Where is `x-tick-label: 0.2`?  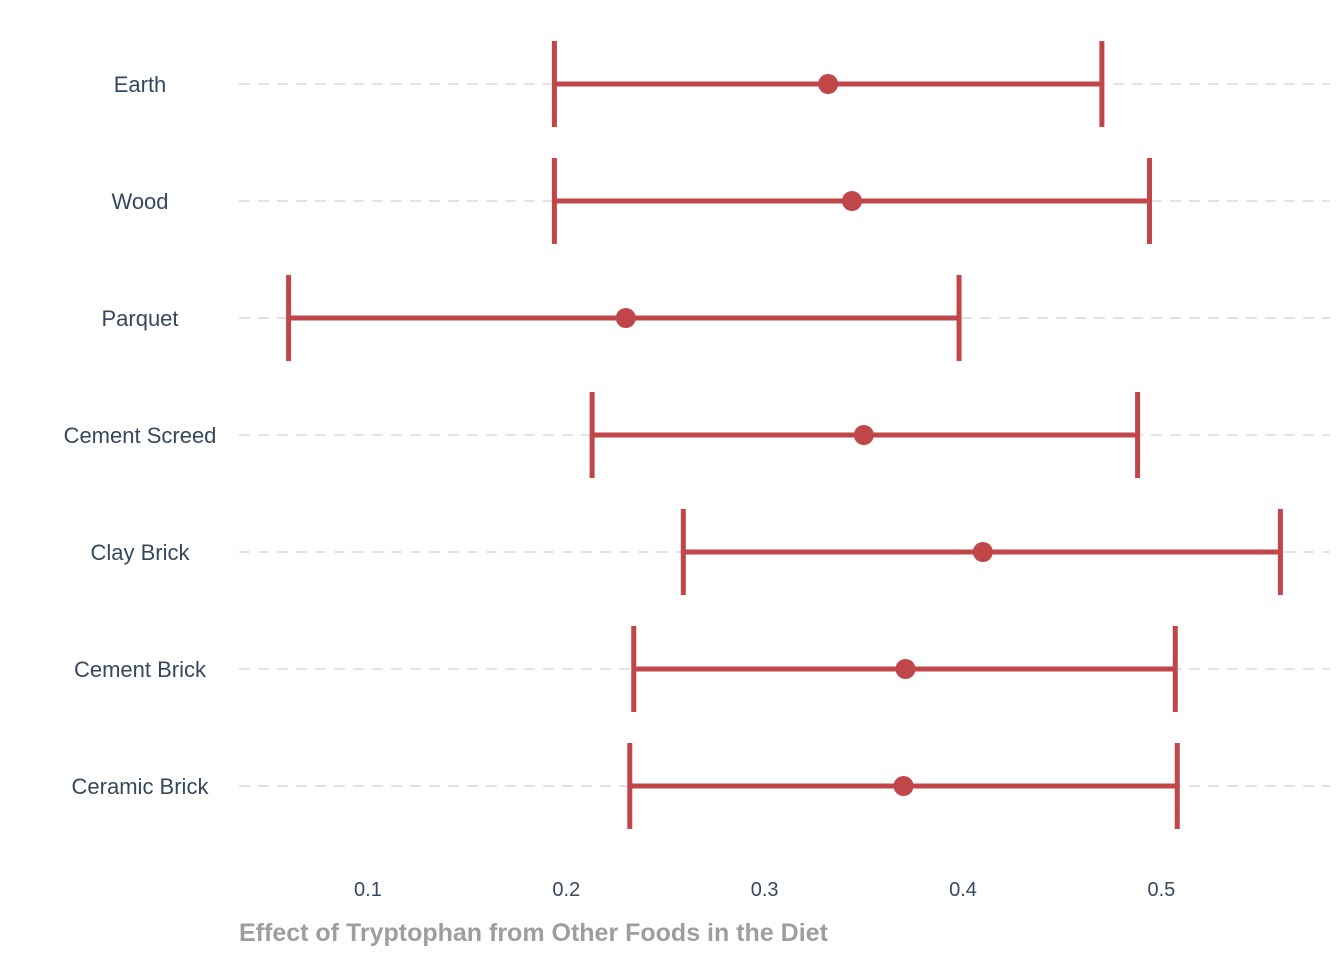
x-tick-label: 0.2 is located at coordinates (566, 890).